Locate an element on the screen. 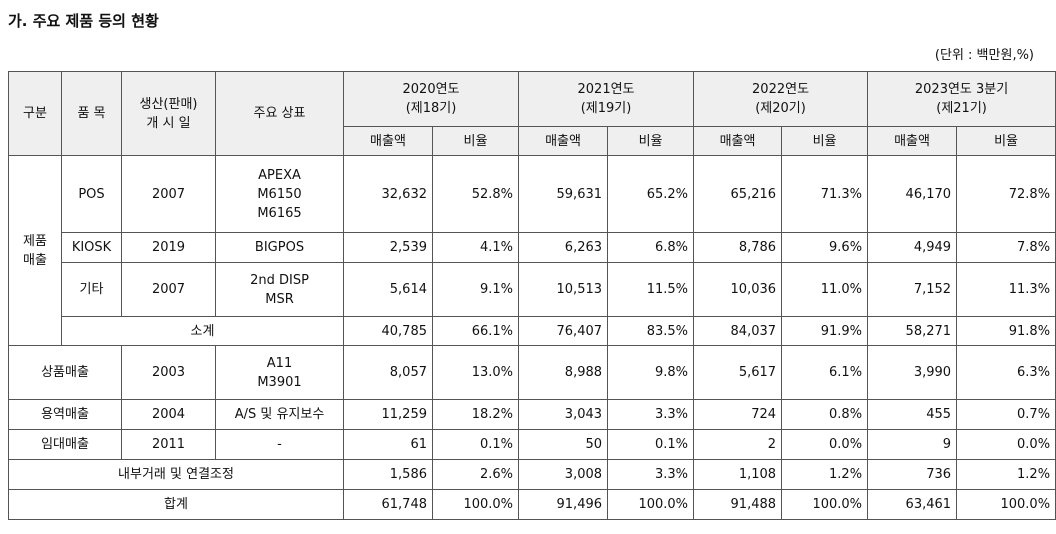 The image size is (1056, 534). sales-cell: 8,057 is located at coordinates (388, 372).